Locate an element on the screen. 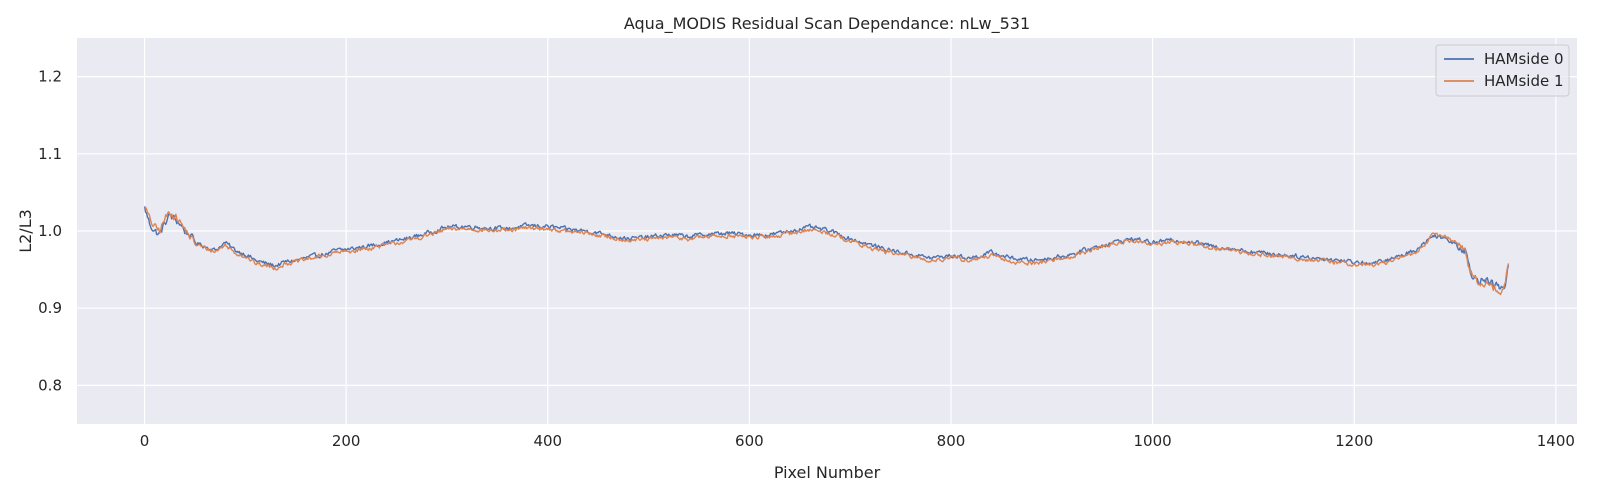 This screenshot has width=1600, height=500. x-tick-labels: 0 200 400 600 800 1000 1200 1400 is located at coordinates (857, 441).